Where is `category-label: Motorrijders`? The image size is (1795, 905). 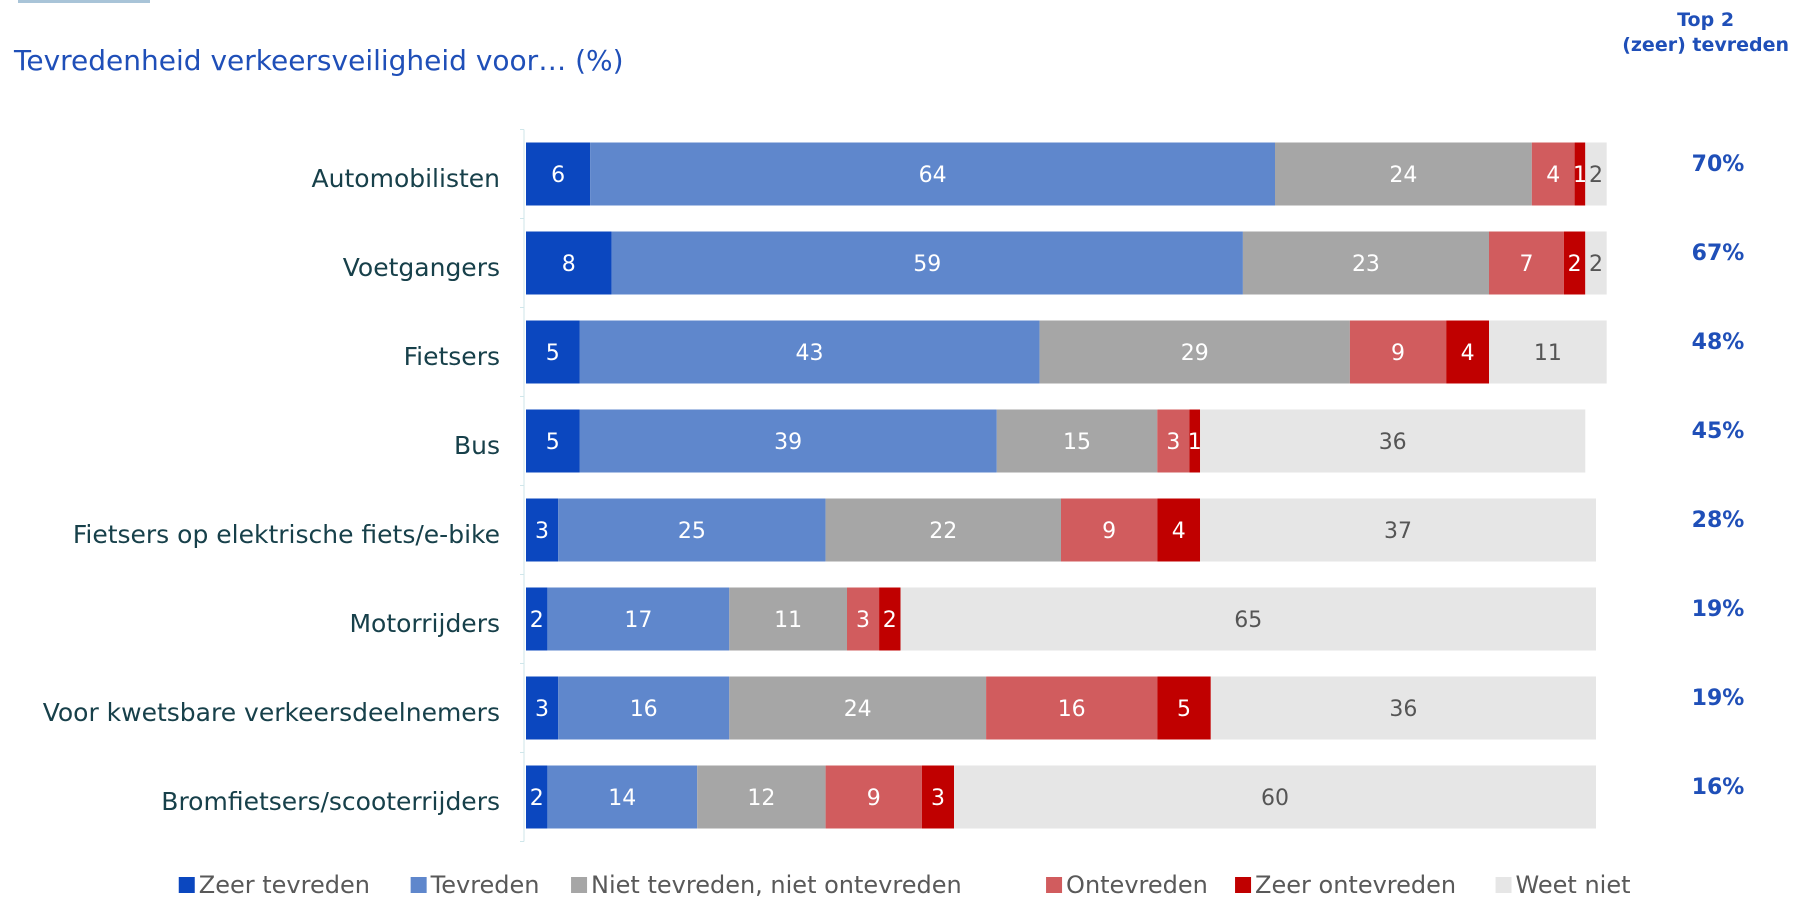 category-label: Motorrijders is located at coordinates (424, 623).